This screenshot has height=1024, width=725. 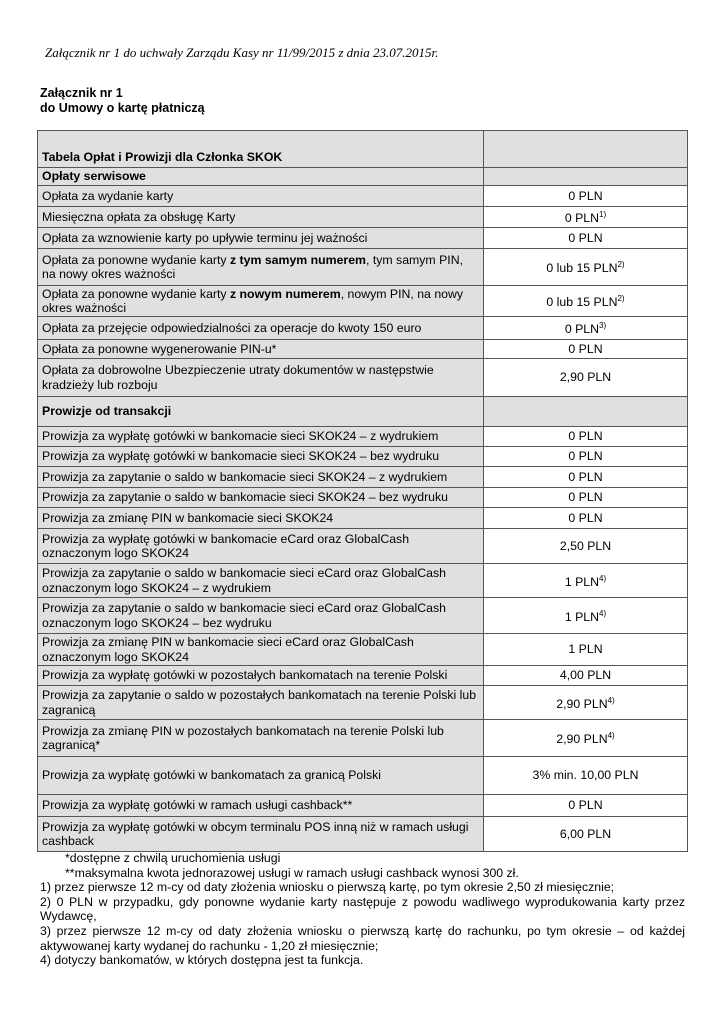 What do you see at coordinates (297, 259) in the screenshot?
I see `label-text: z tym samym numerem` at bounding box center [297, 259].